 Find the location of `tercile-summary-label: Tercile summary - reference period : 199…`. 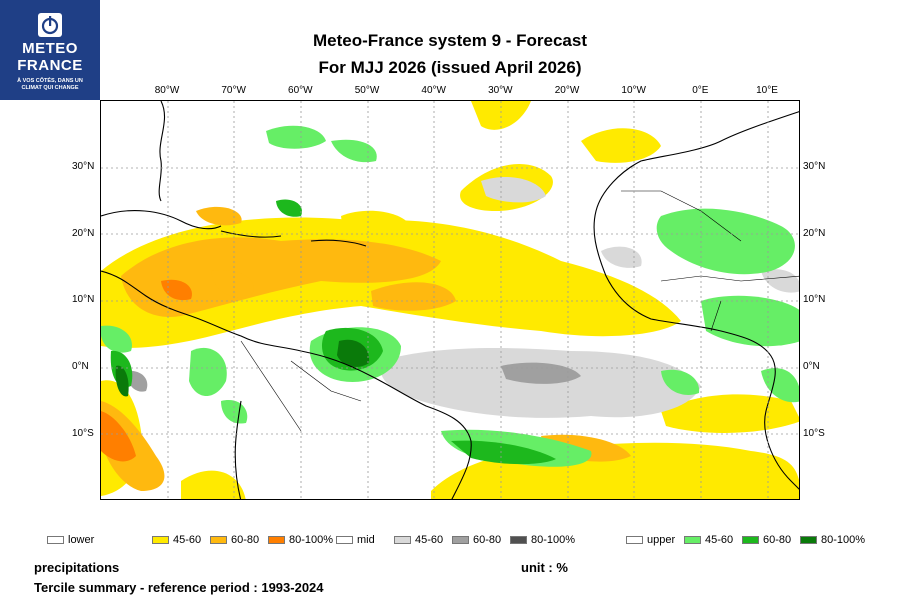

tercile-summary-label: Tercile summary - reference period : 199… is located at coordinates (179, 587).